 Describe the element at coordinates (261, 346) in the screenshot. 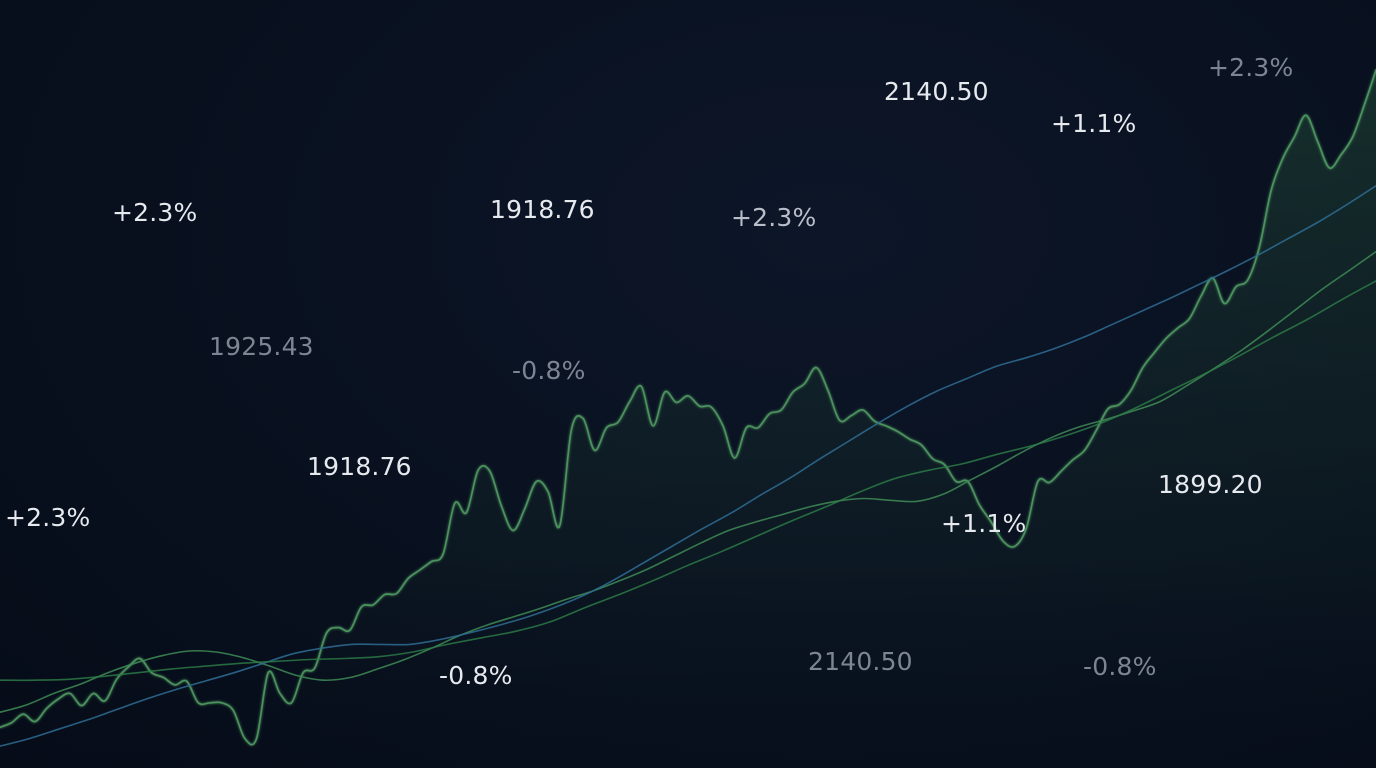

I see `annotation-label: 1925.43` at that location.